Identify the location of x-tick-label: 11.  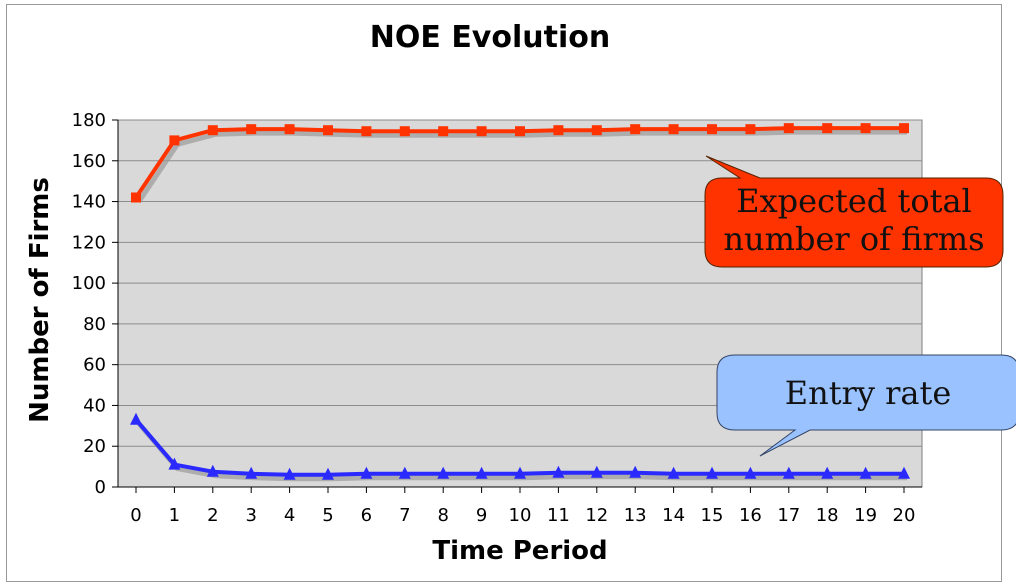
(558, 515).